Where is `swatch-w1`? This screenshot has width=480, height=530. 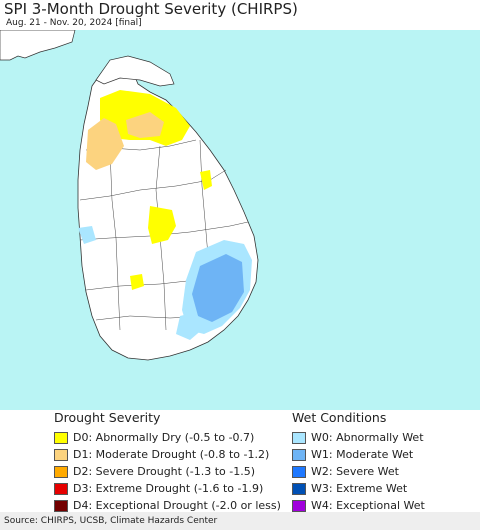 swatch-w1 is located at coordinates (299, 454).